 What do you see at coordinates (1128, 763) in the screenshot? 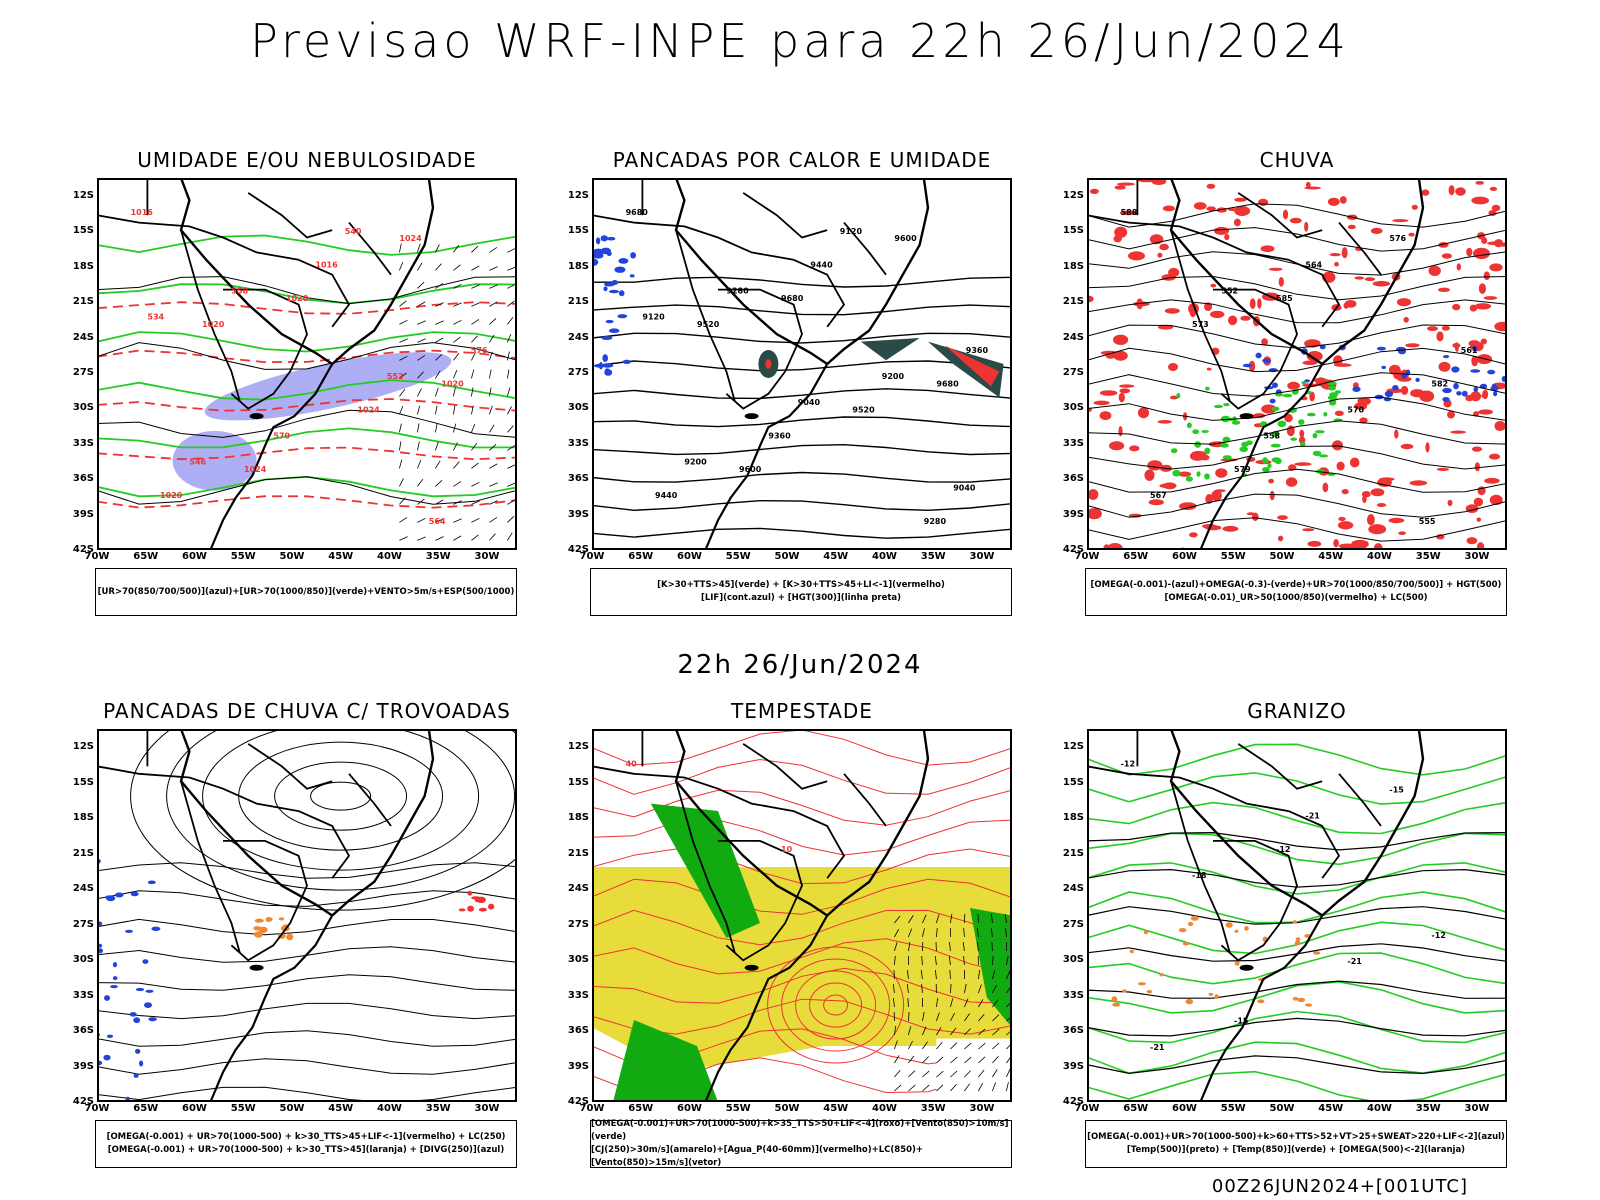
I see `granizo-contour-label: -12` at bounding box center [1128, 763].